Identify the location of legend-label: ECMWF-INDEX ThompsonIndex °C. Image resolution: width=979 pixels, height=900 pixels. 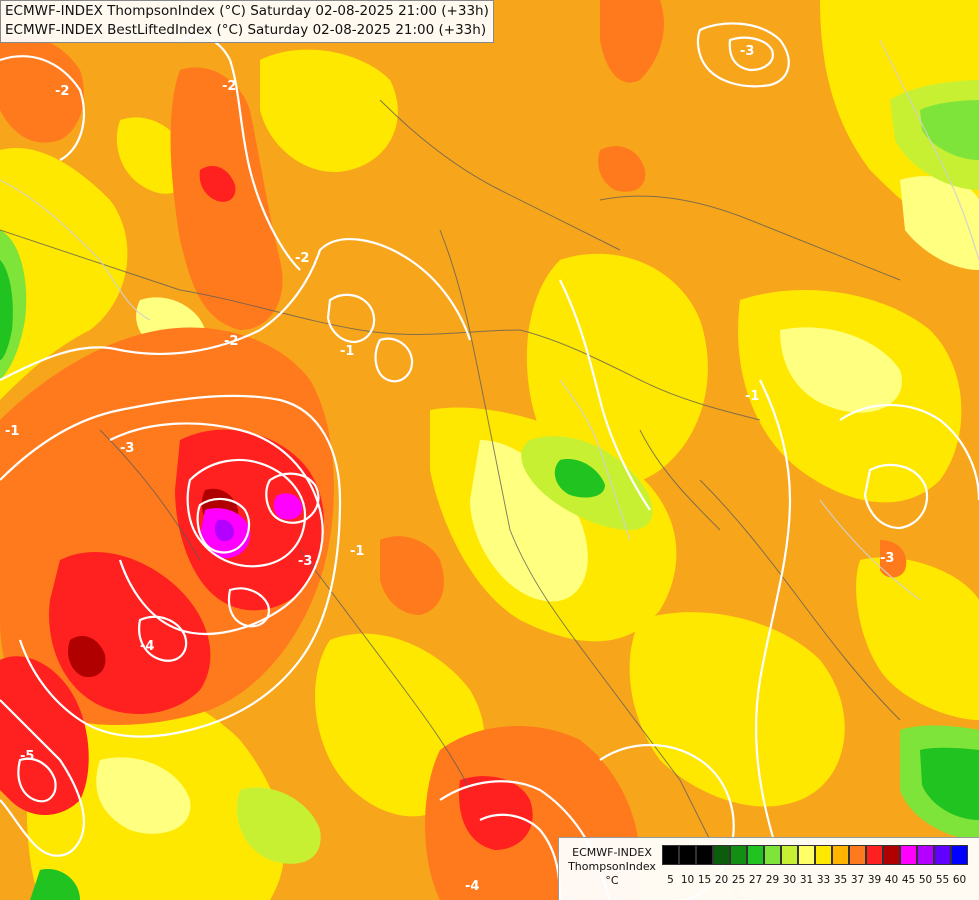
(612, 867).